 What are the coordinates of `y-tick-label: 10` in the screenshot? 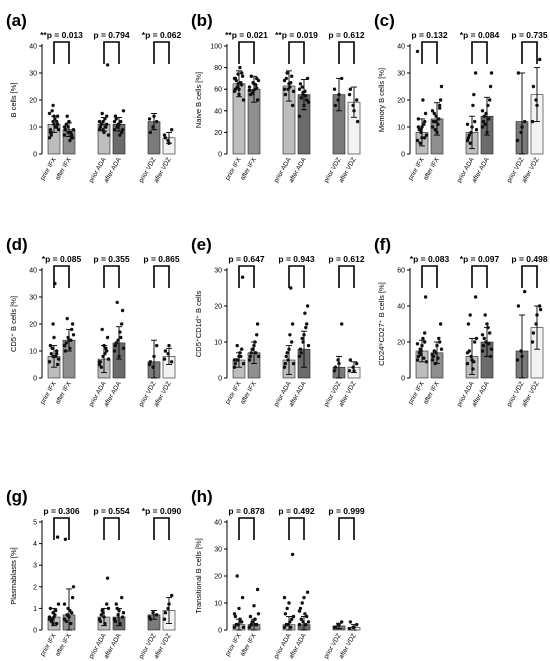 It's located at (218, 604).